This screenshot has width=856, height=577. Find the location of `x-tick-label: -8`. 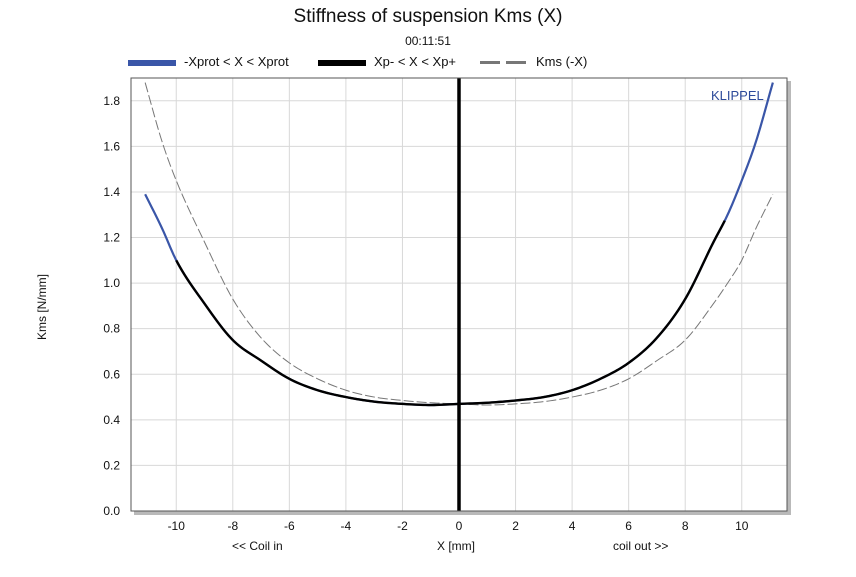

x-tick-label: -8 is located at coordinates (232, 526).